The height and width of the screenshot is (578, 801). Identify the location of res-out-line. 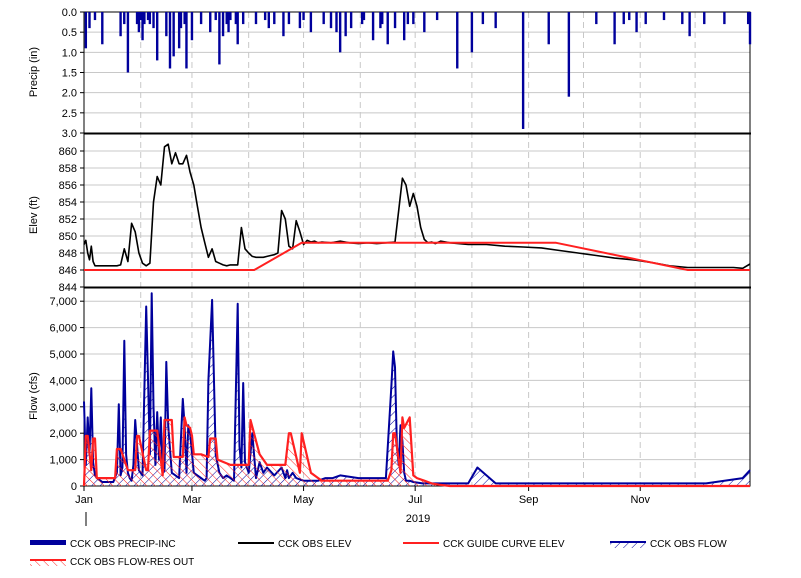
(416, 452).